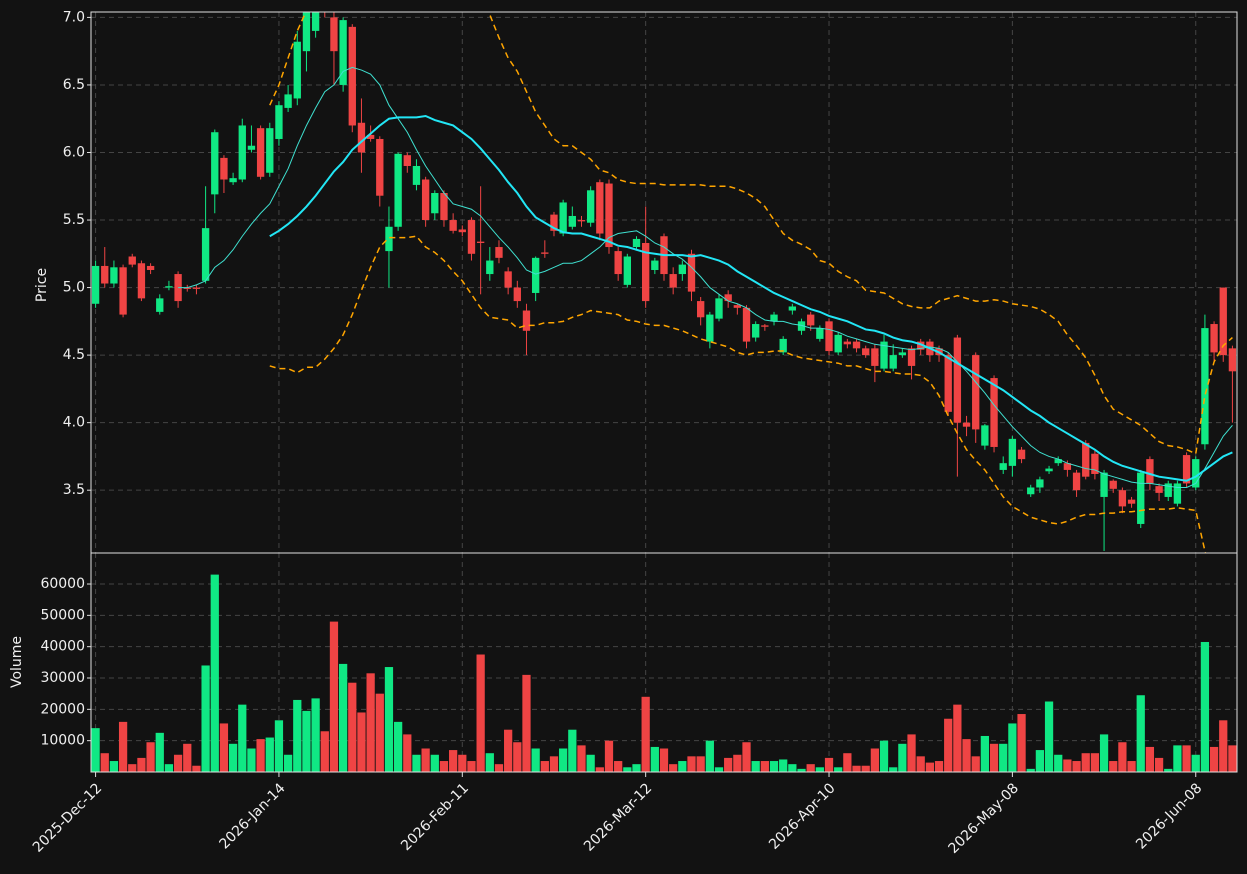 The height and width of the screenshot is (874, 1247). Describe the element at coordinates (62, 615) in the screenshot. I see `y-tick-label: 50000` at that location.